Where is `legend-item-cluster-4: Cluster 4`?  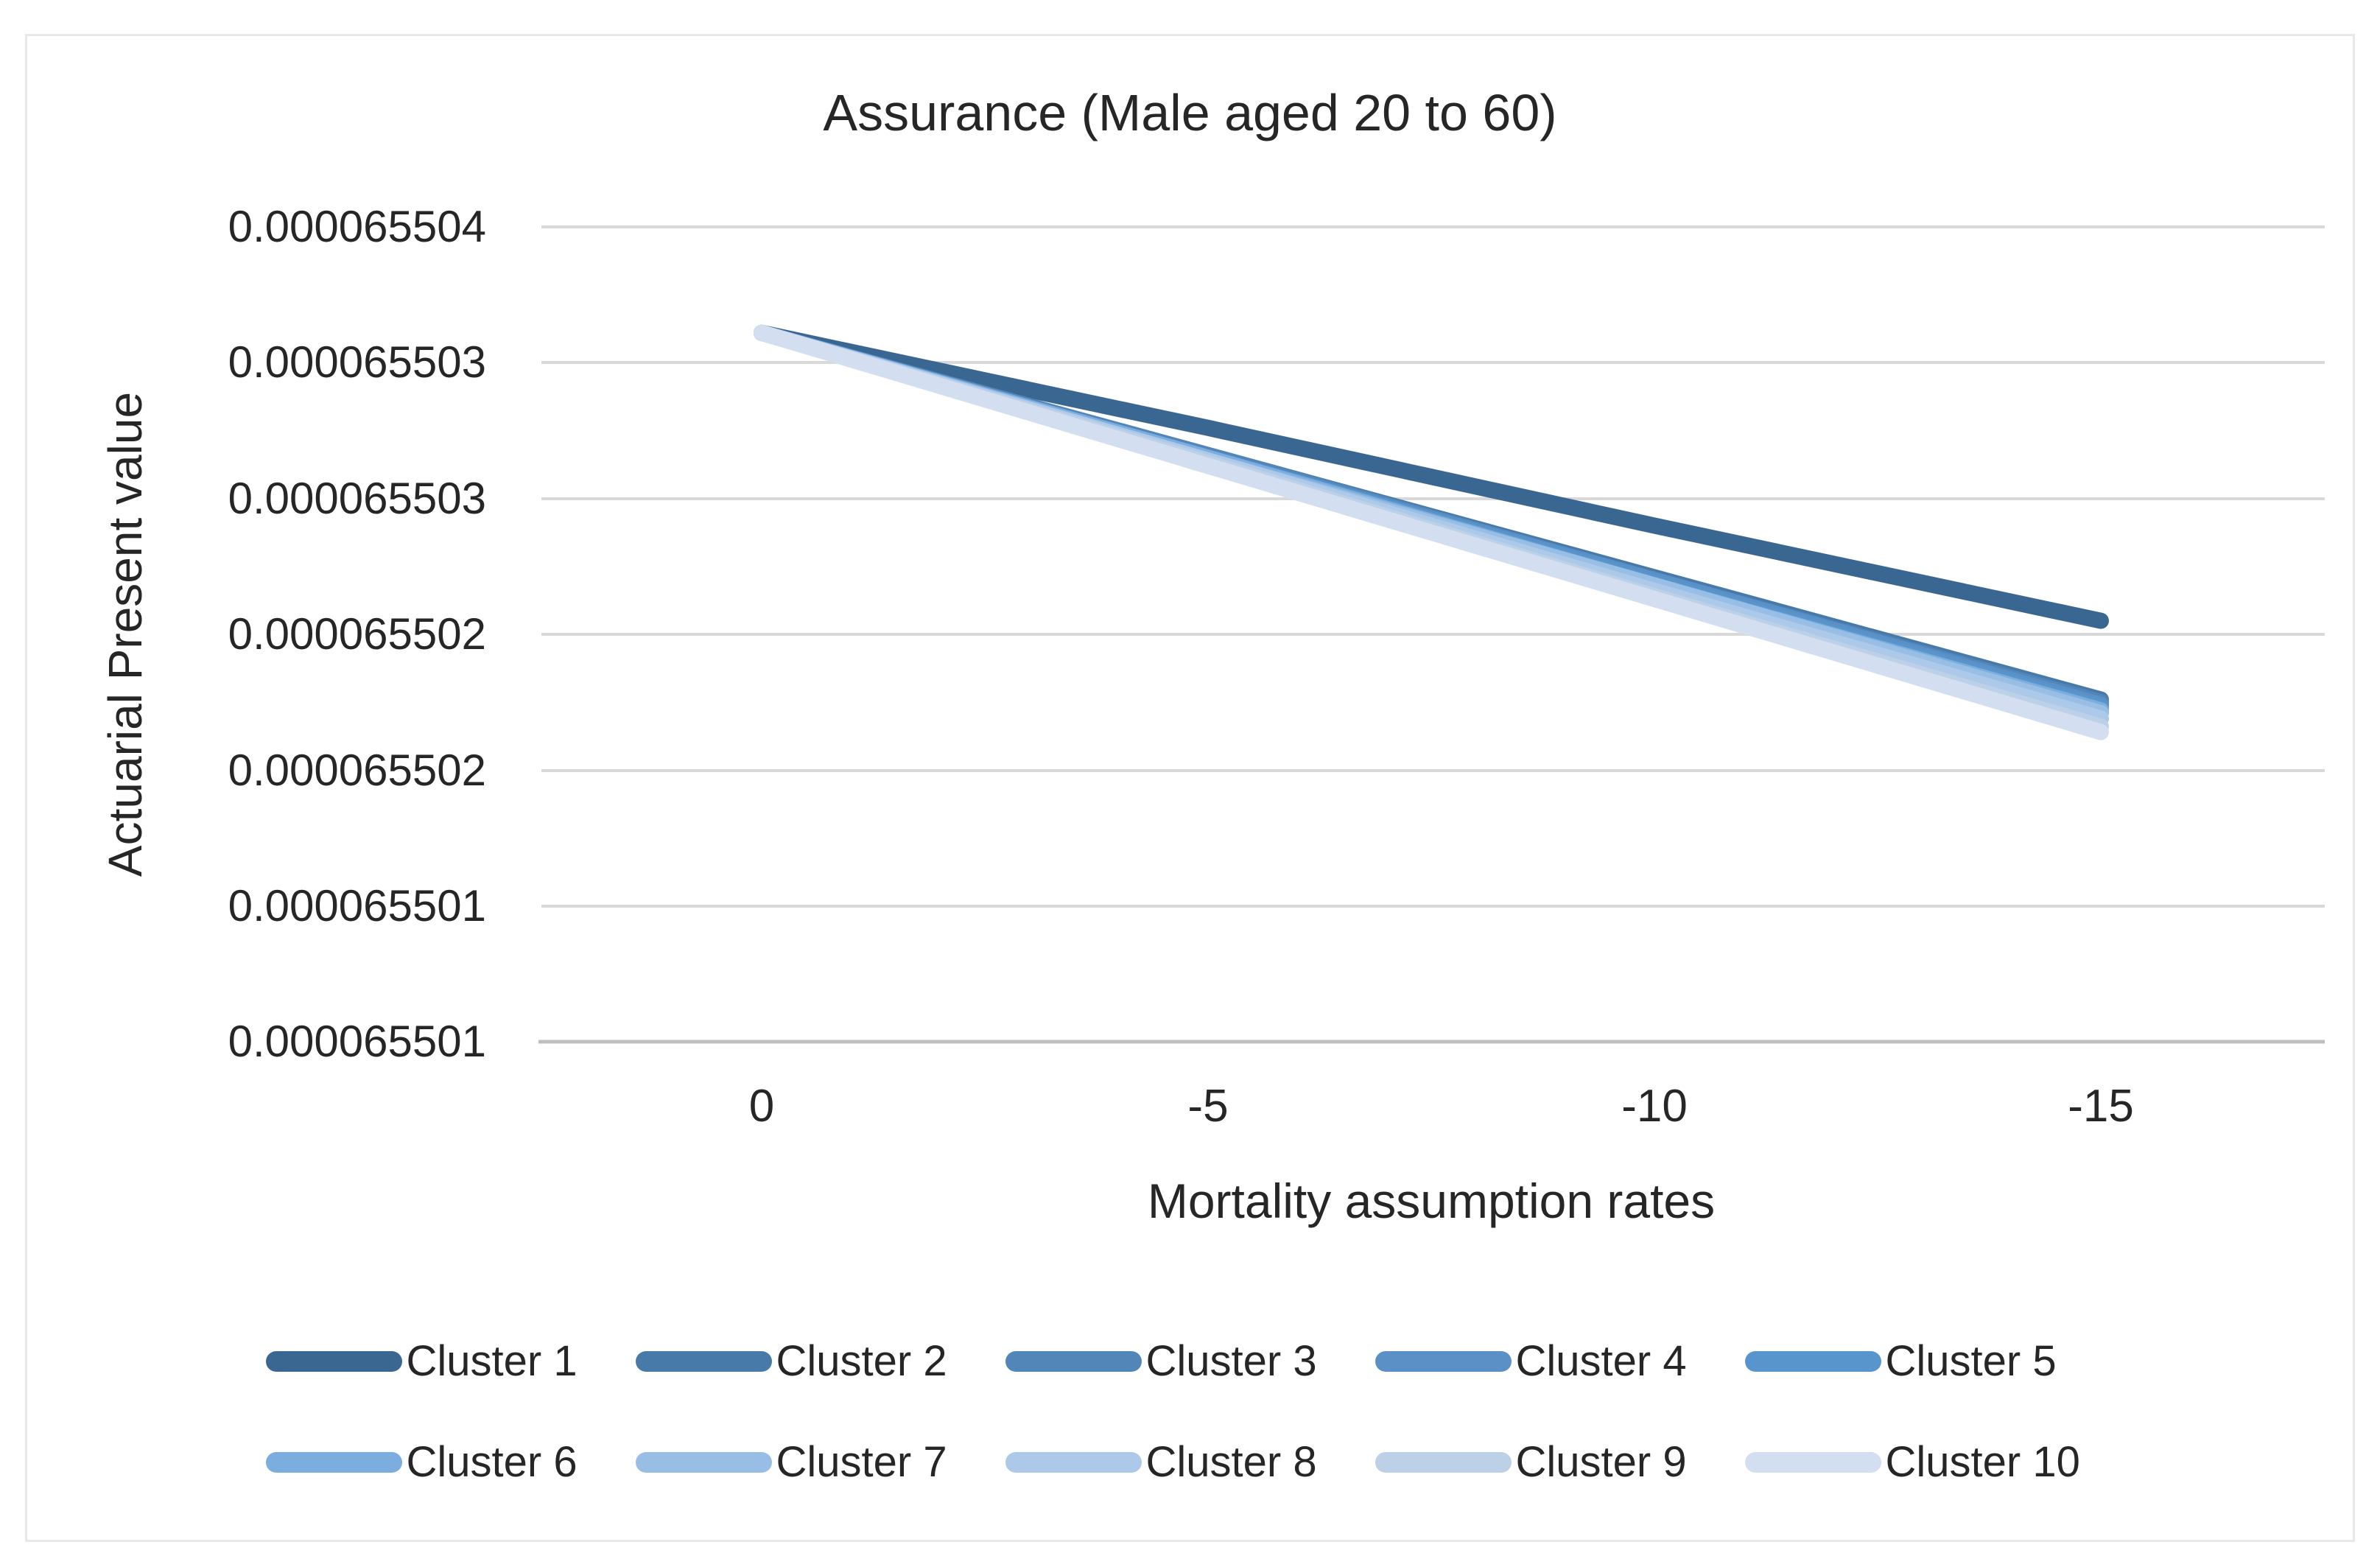
legend-item-cluster-4: Cluster 4 is located at coordinates (1560, 1361).